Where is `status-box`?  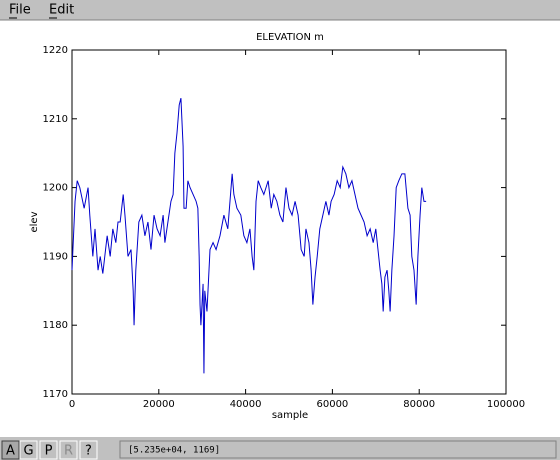 status-box is located at coordinates (338, 449).